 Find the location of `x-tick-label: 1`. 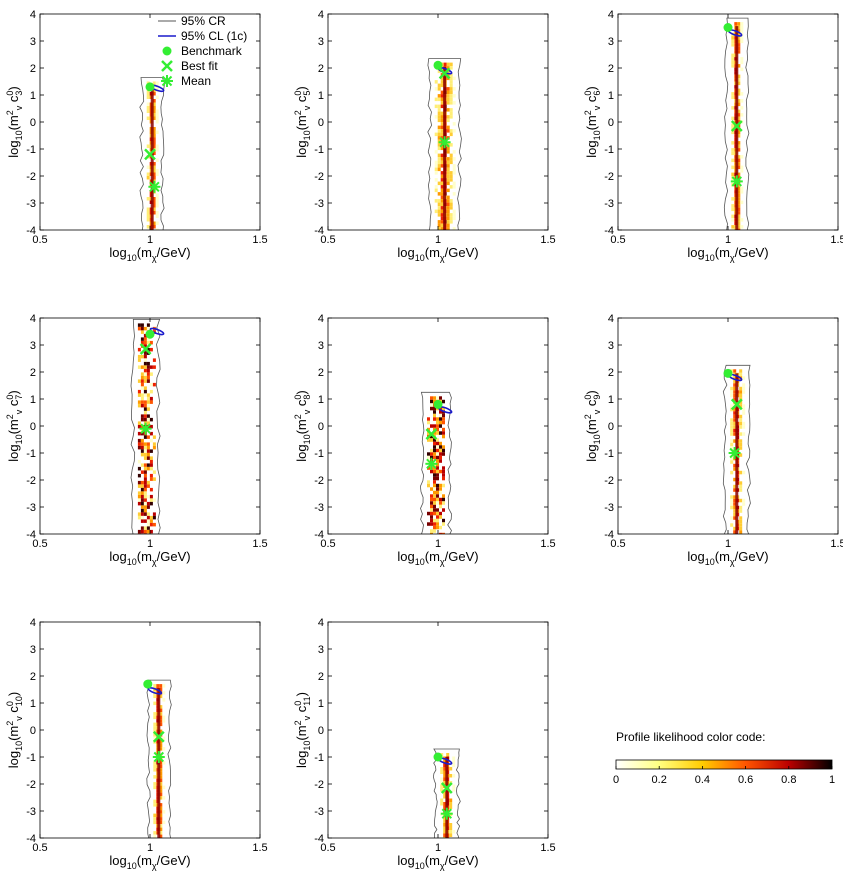

x-tick-label: 1 is located at coordinates (438, 544).